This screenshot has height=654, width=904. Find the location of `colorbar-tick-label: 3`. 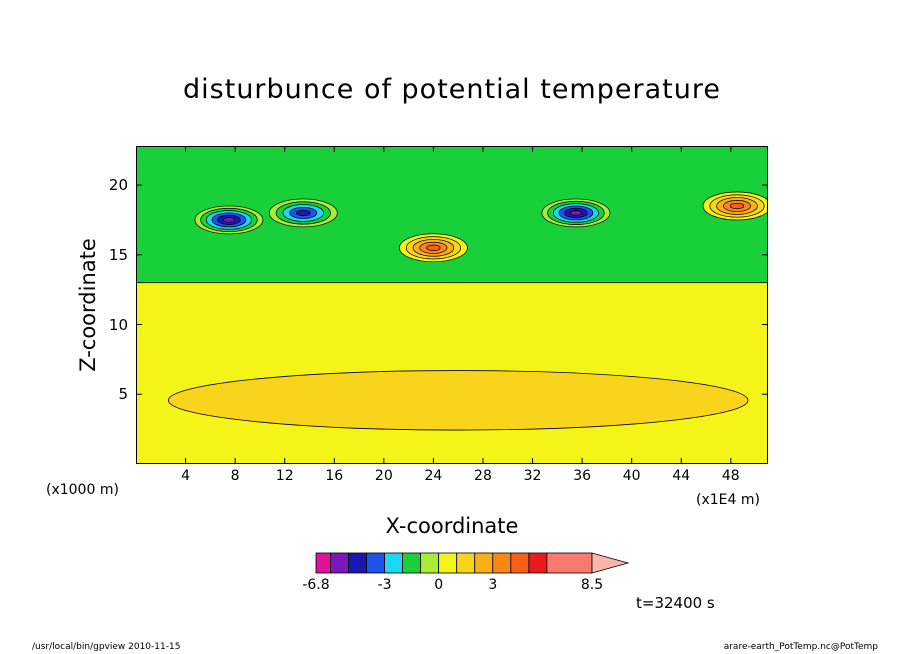

colorbar-tick-label: 3 is located at coordinates (493, 585).